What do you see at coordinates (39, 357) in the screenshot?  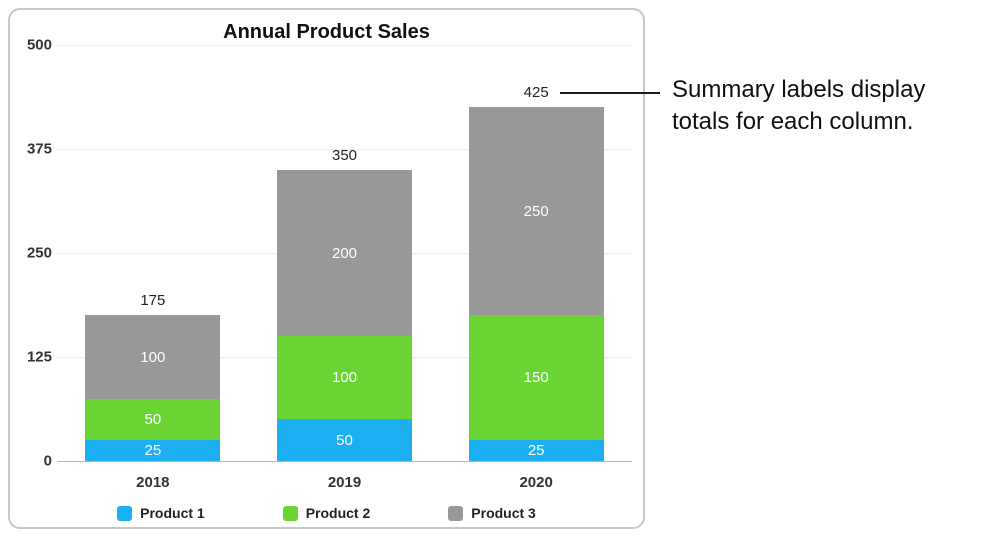 I see `y-tick-label: 125` at bounding box center [39, 357].